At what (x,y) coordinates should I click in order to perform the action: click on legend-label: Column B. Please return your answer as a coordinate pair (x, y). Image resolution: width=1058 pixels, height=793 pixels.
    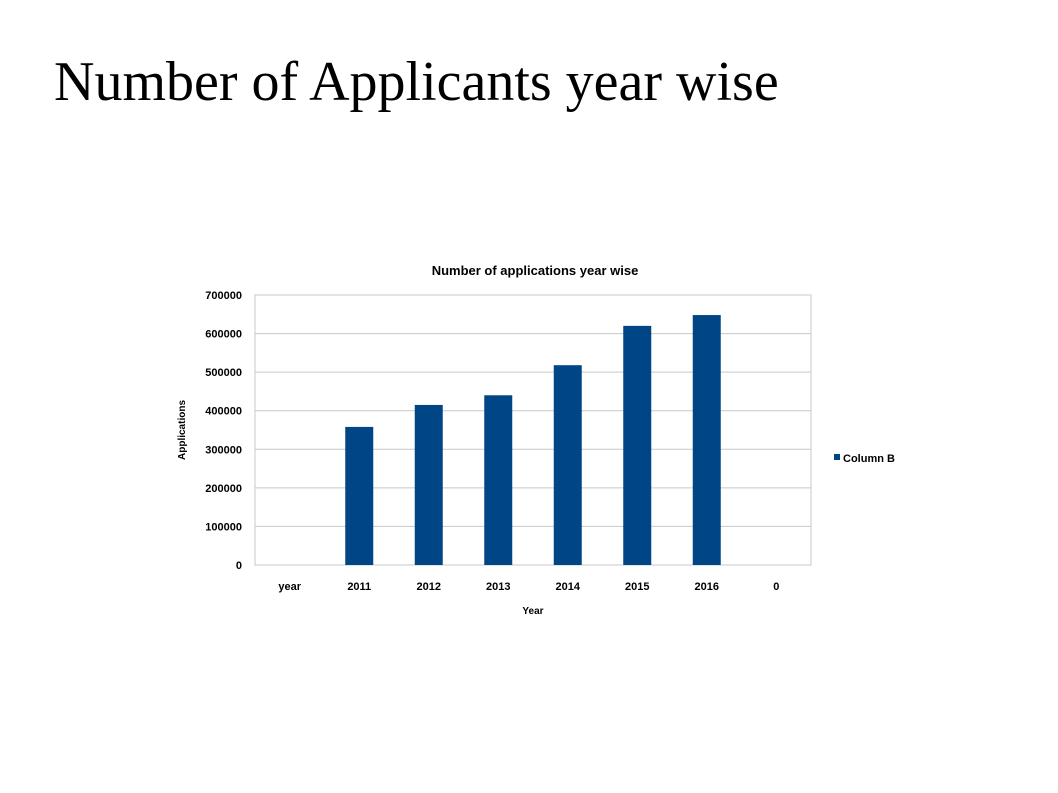
    Looking at the image, I should click on (869, 459).